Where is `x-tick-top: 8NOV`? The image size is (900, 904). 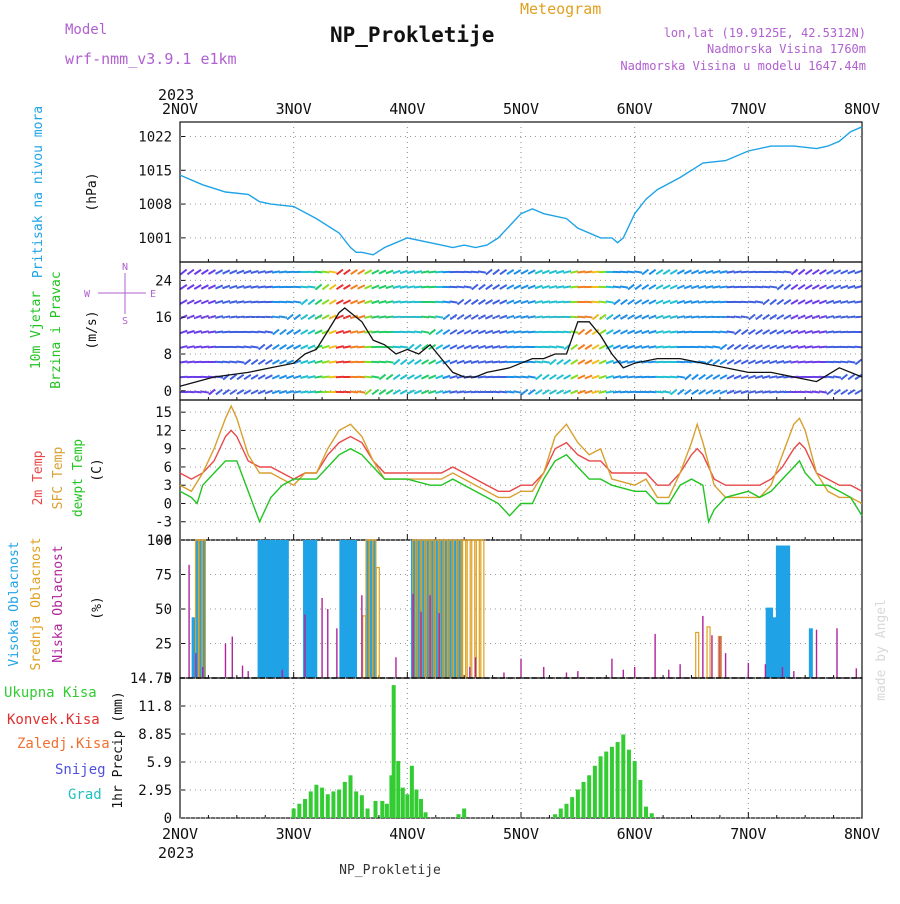
x-tick-top: 8NOV is located at coordinates (862, 109).